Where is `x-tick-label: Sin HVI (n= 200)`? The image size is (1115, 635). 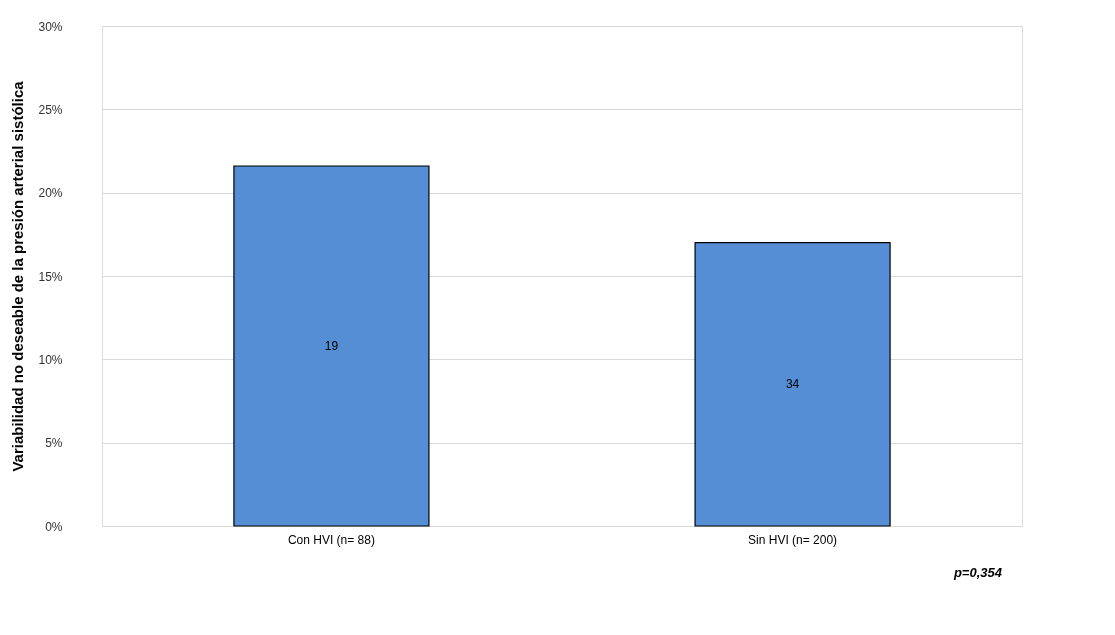 x-tick-label: Sin HVI (n= 200) is located at coordinates (793, 539).